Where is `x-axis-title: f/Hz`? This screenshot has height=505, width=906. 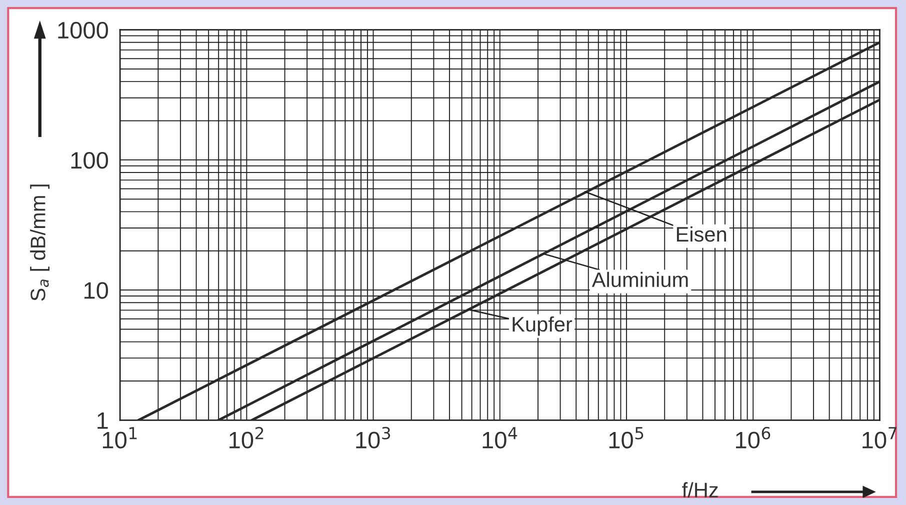
x-axis-title: f/Hz is located at coordinates (700, 490).